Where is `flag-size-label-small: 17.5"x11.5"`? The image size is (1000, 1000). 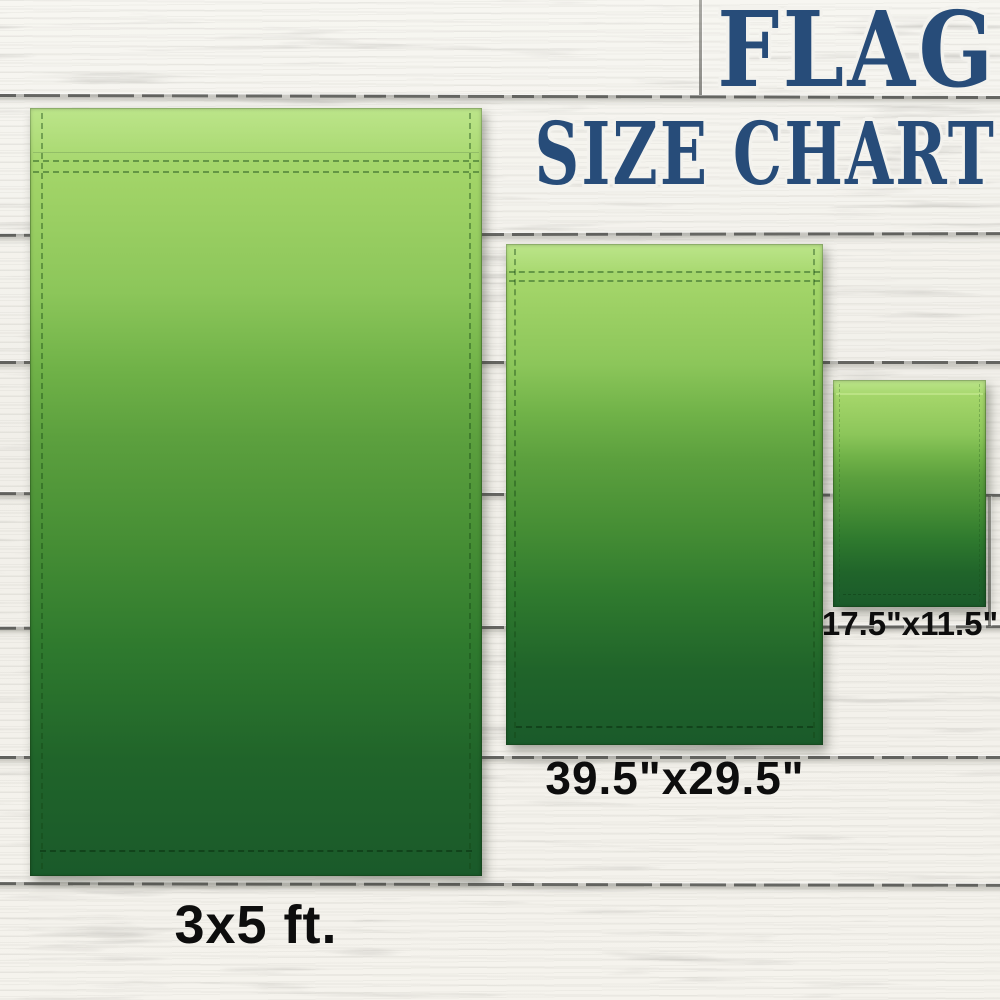 flag-size-label-small: 17.5"x11.5" is located at coordinates (910, 623).